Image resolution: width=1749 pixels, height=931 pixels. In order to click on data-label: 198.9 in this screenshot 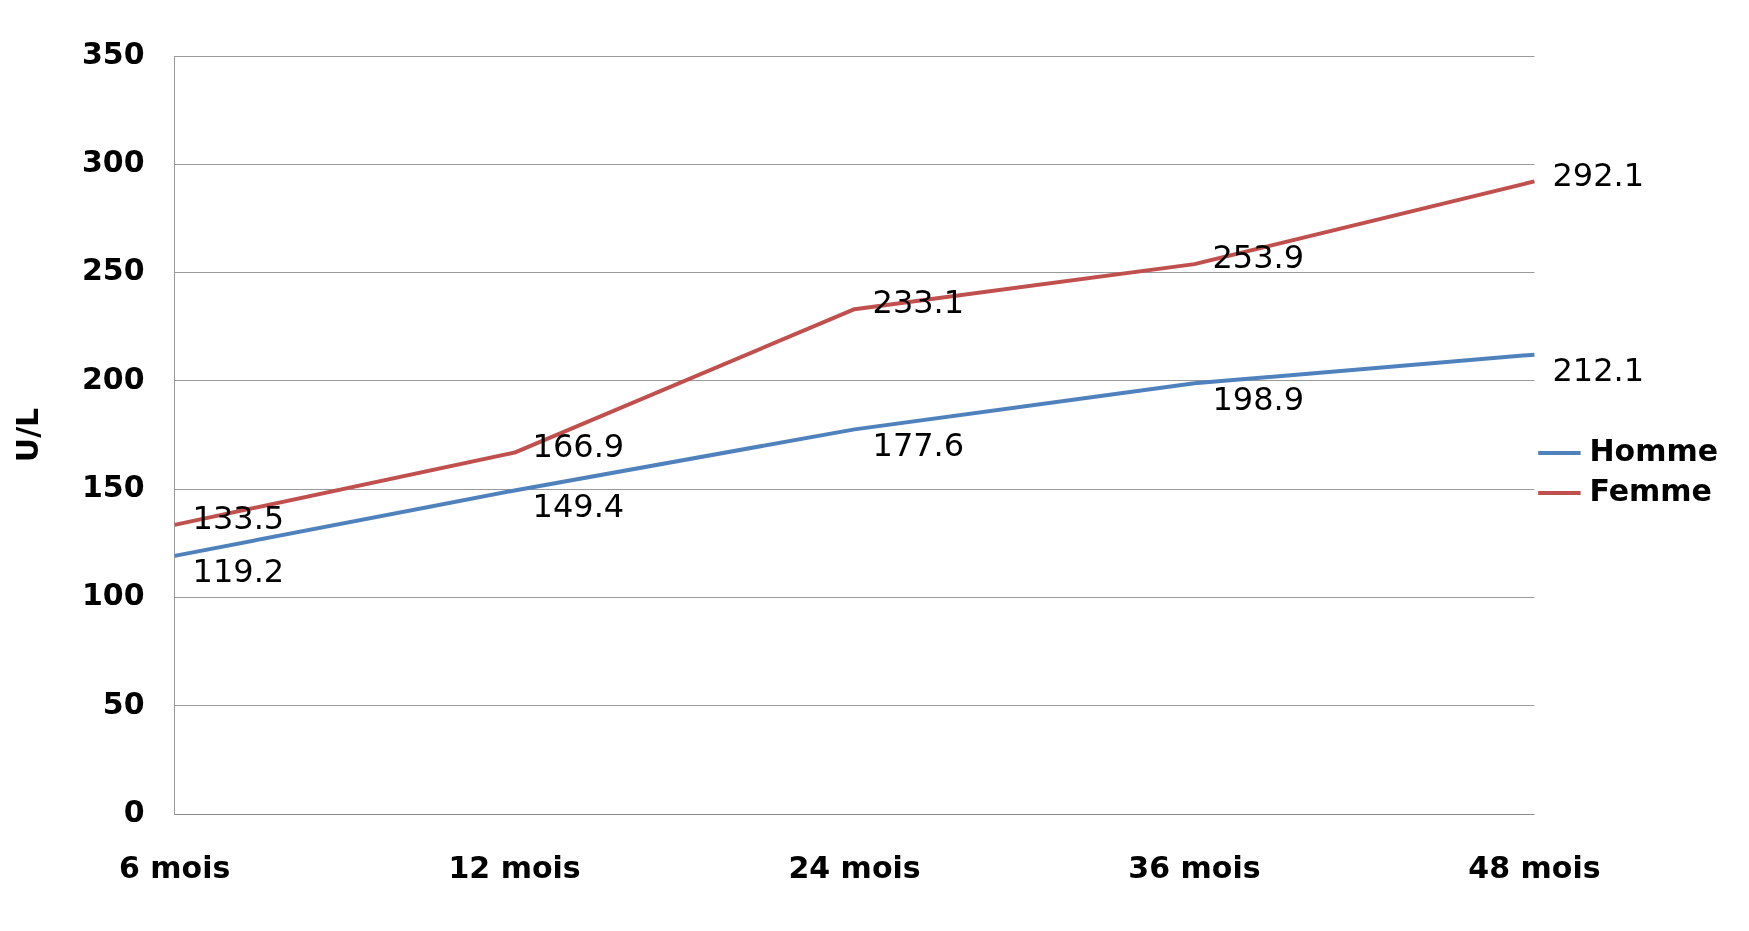, I will do `click(1258, 398)`.